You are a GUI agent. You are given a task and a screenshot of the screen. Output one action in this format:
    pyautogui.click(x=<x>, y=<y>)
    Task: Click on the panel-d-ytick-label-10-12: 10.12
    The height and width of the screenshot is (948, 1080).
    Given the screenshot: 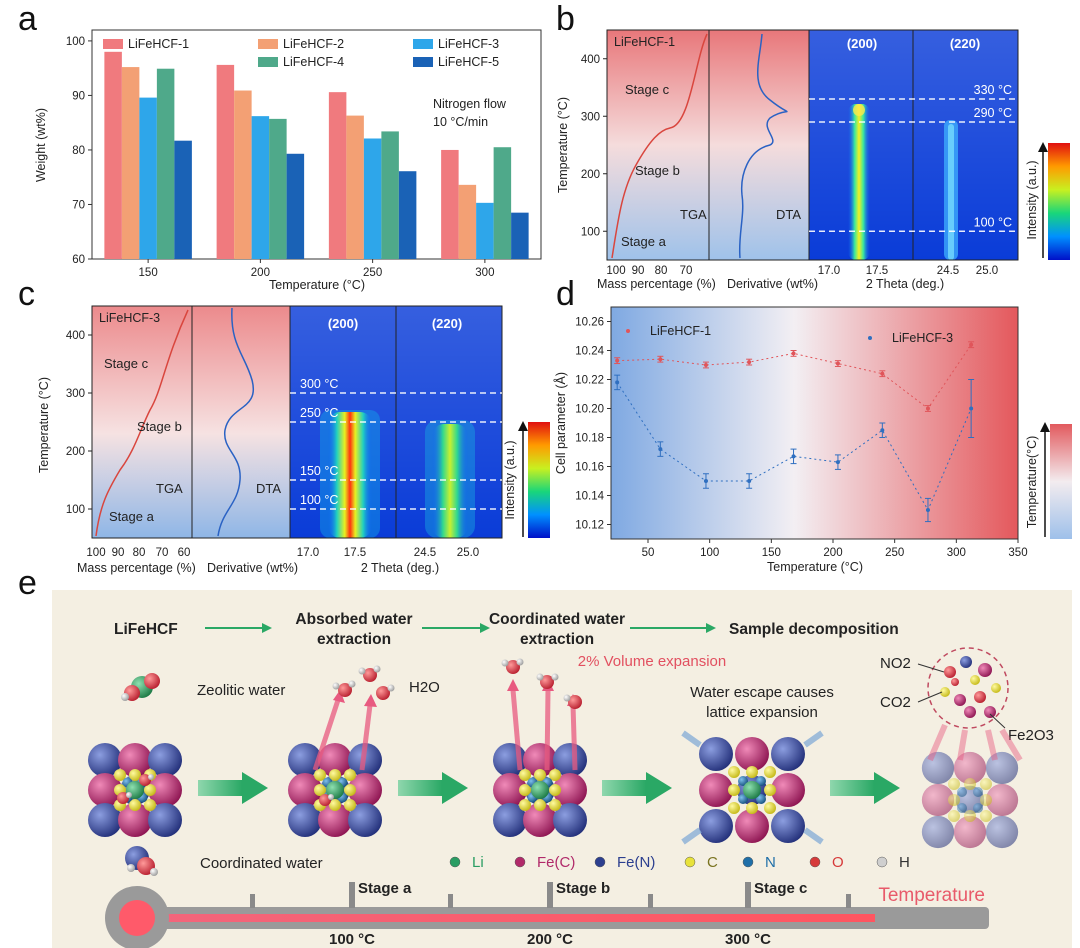 What is the action you would take?
    pyautogui.click(x=589, y=526)
    